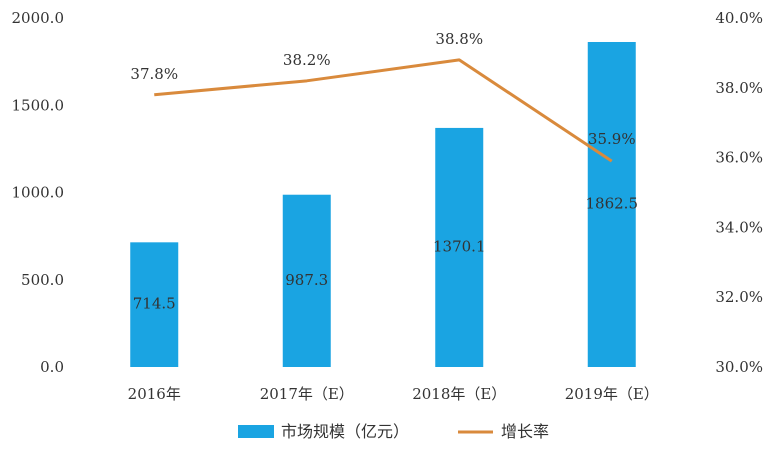  Describe the element at coordinates (739, 18) in the screenshot. I see `right-tick-label: 40.0%` at that location.